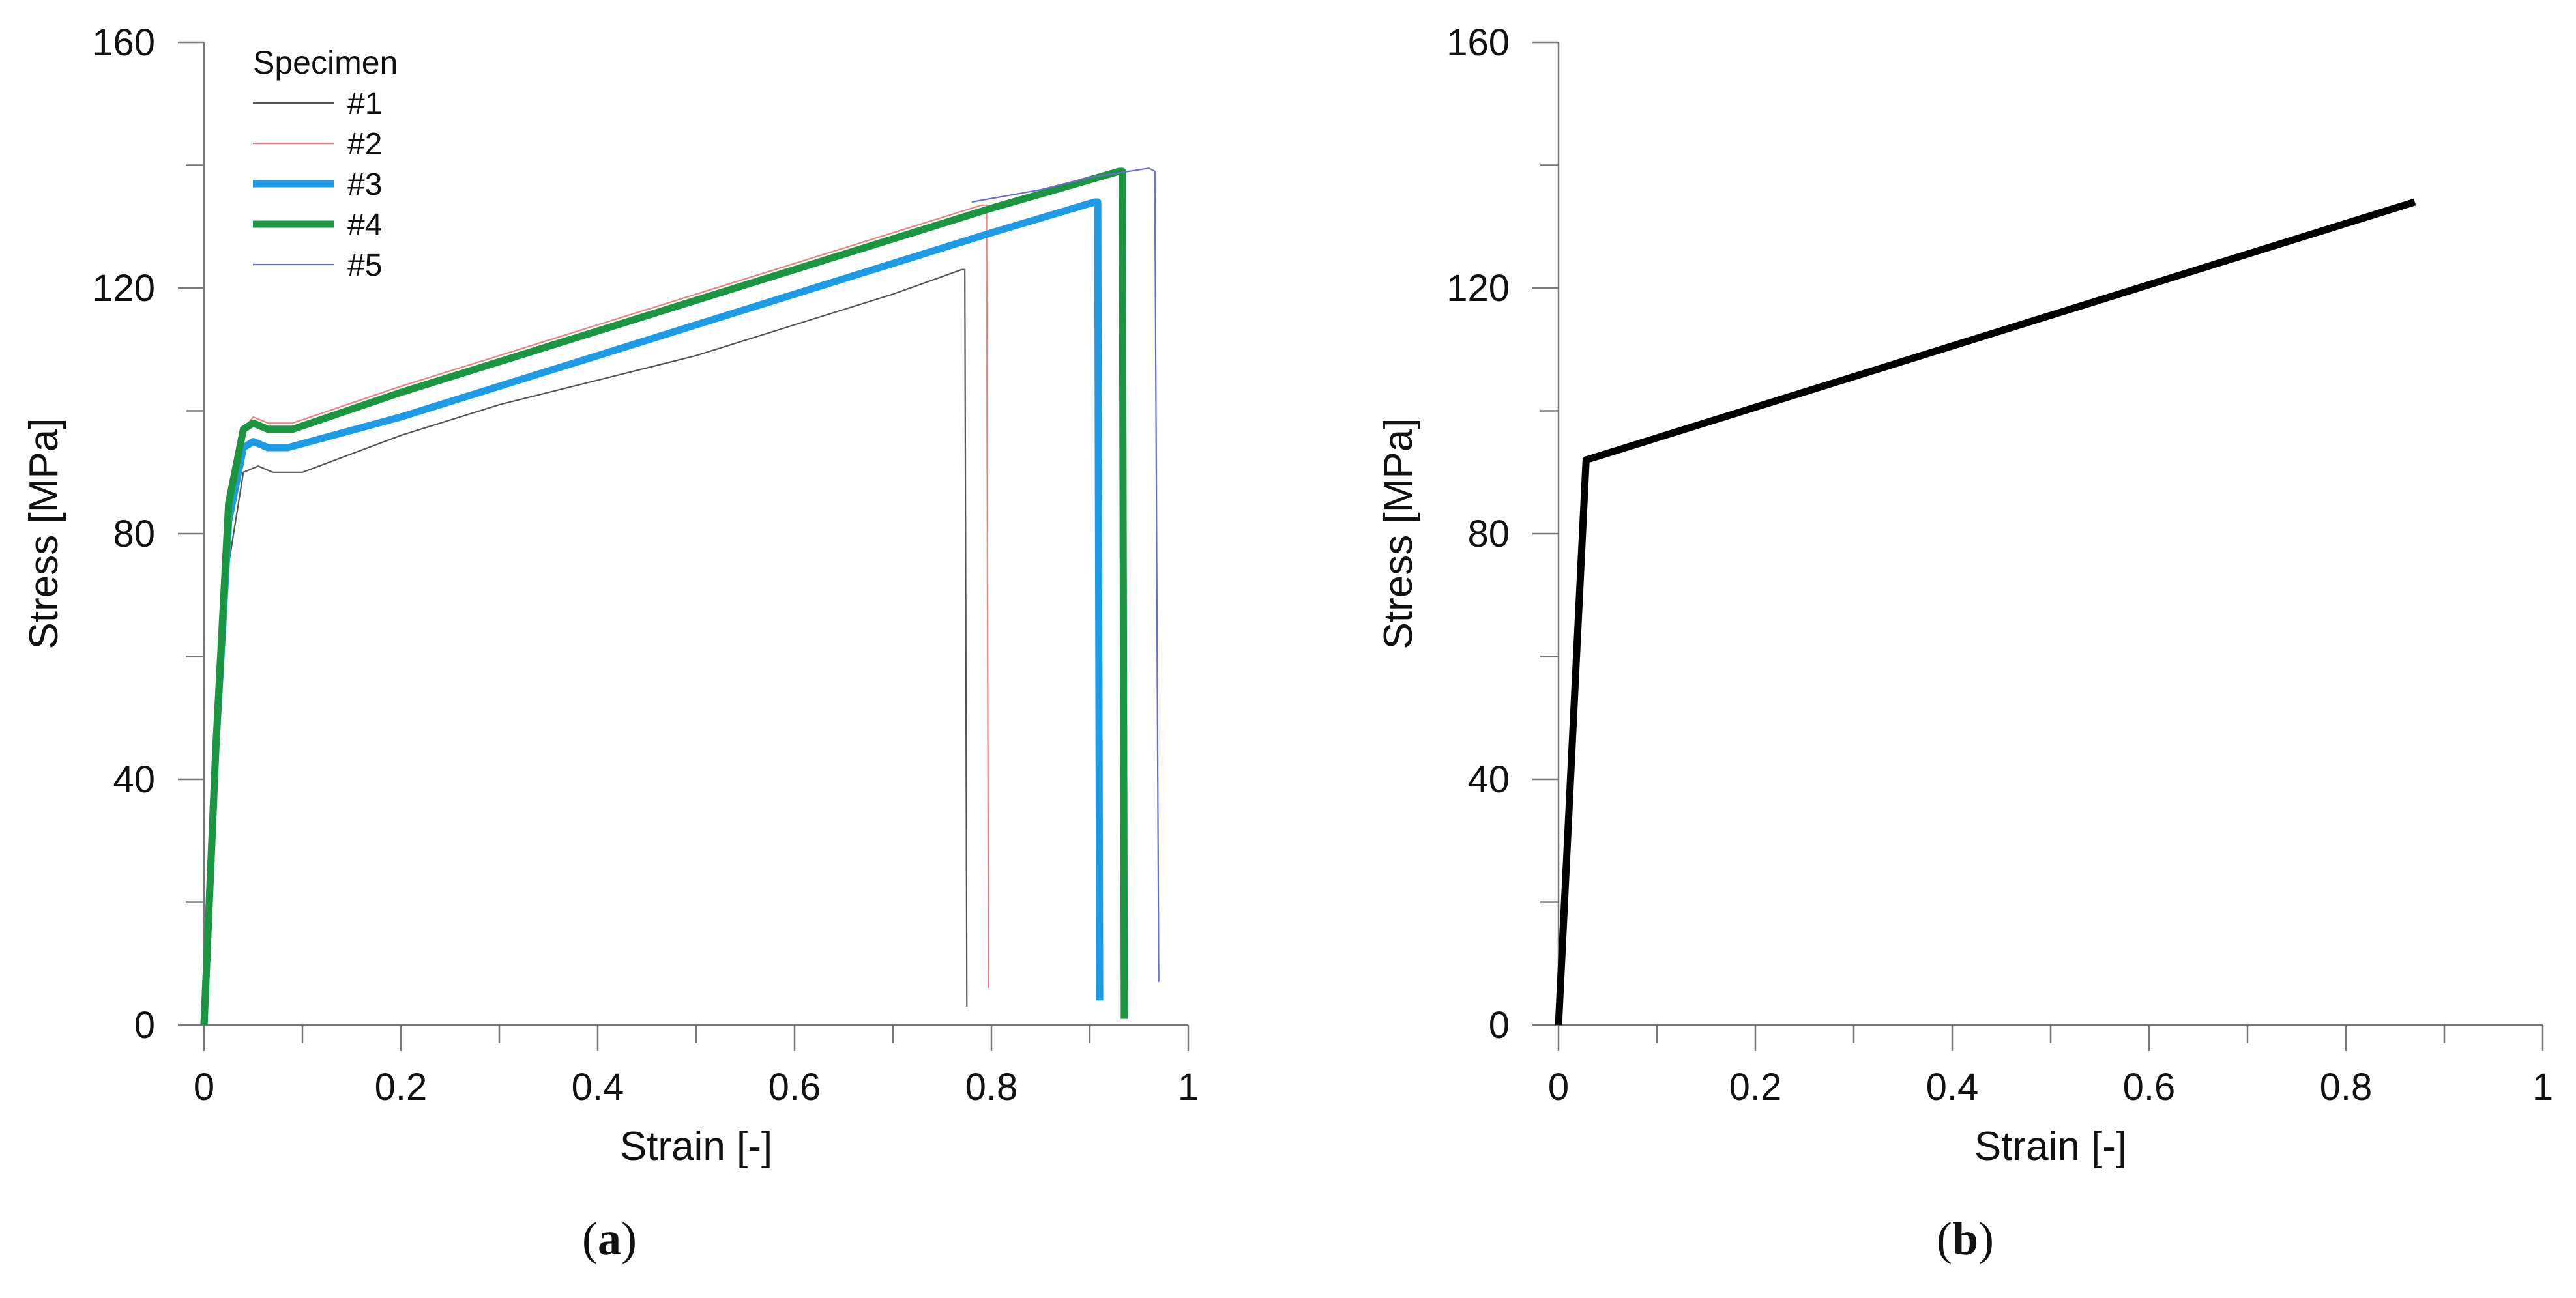  I want to click on legend-label: #3, so click(364, 184).